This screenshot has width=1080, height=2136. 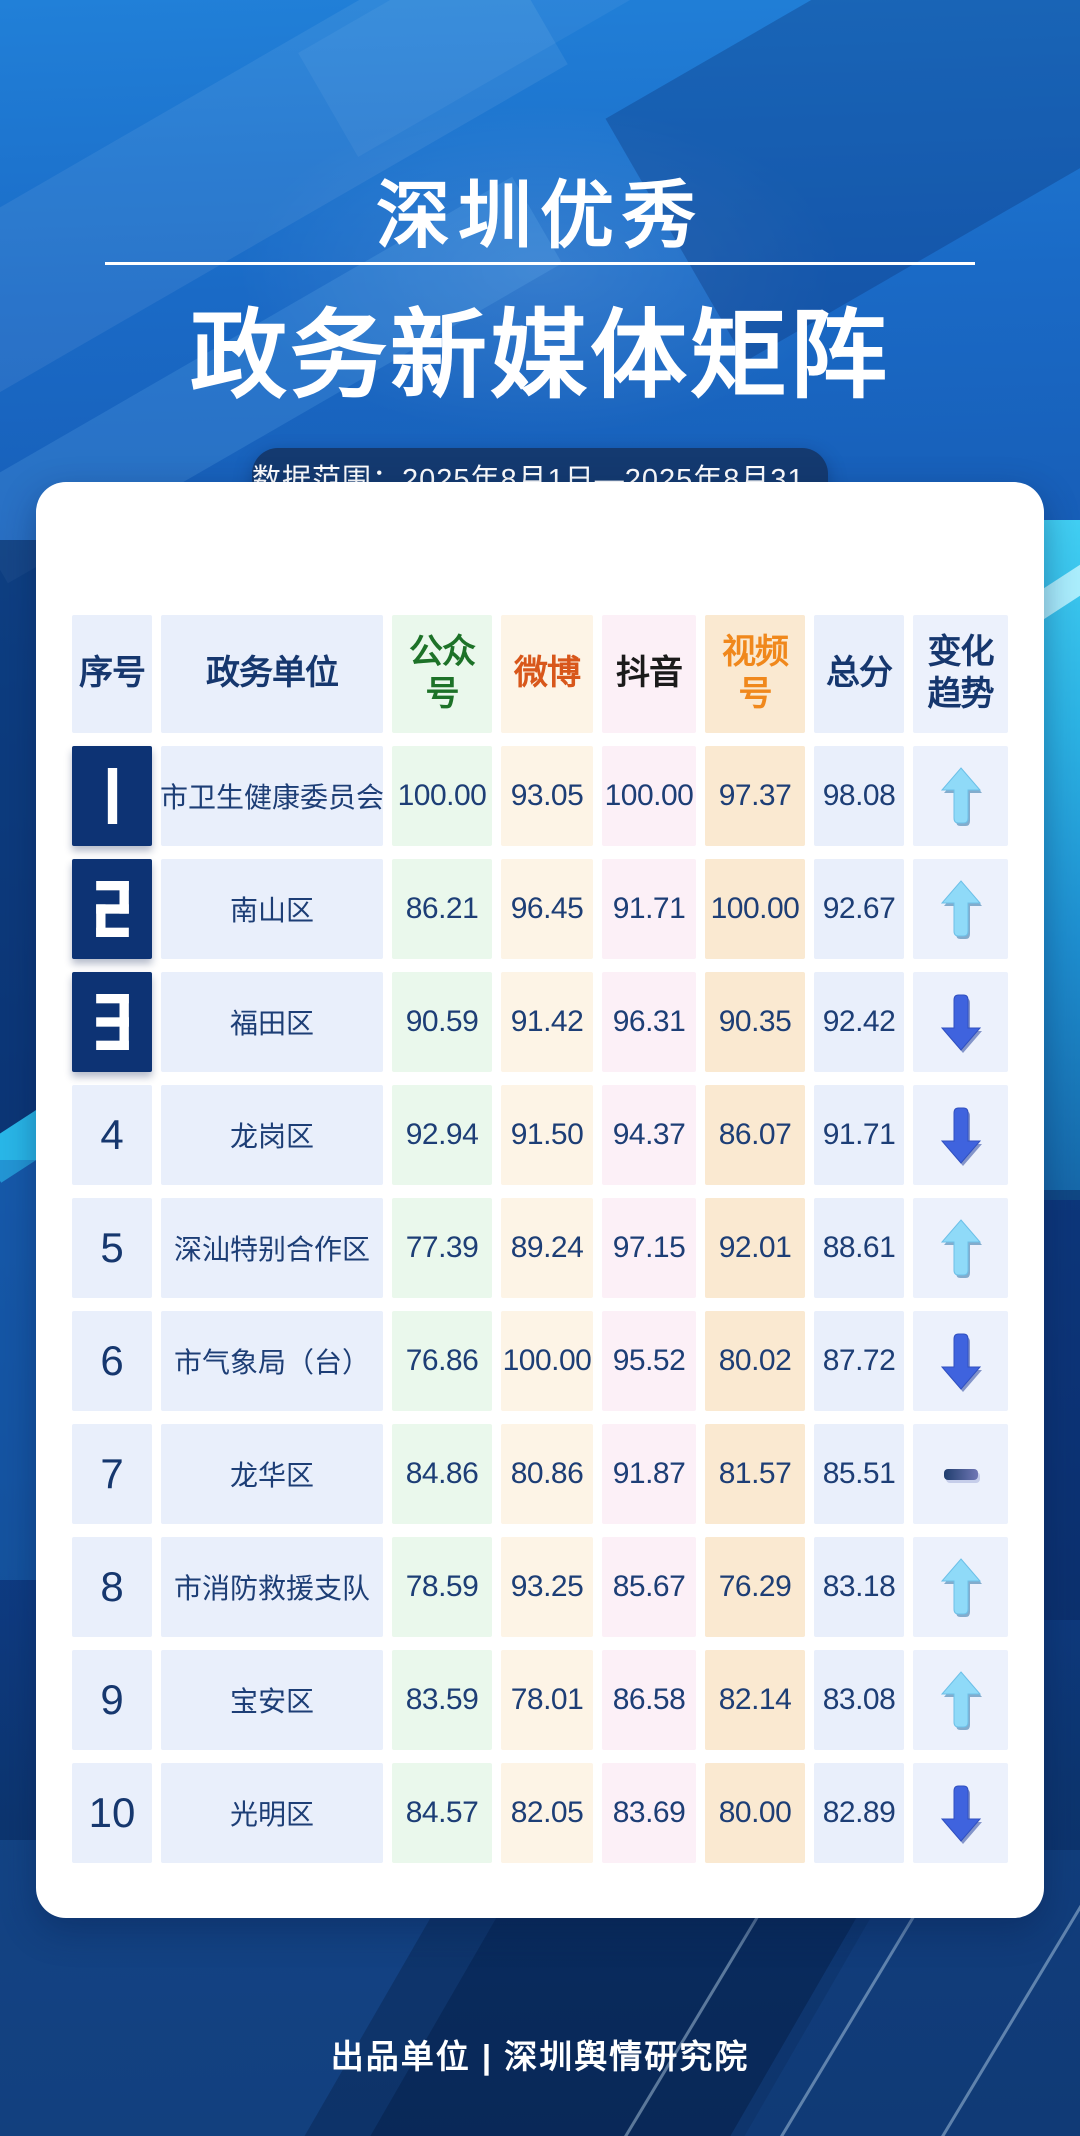 I want to click on gongzhonghao-score-cell: 76.86, so click(x=442, y=1361).